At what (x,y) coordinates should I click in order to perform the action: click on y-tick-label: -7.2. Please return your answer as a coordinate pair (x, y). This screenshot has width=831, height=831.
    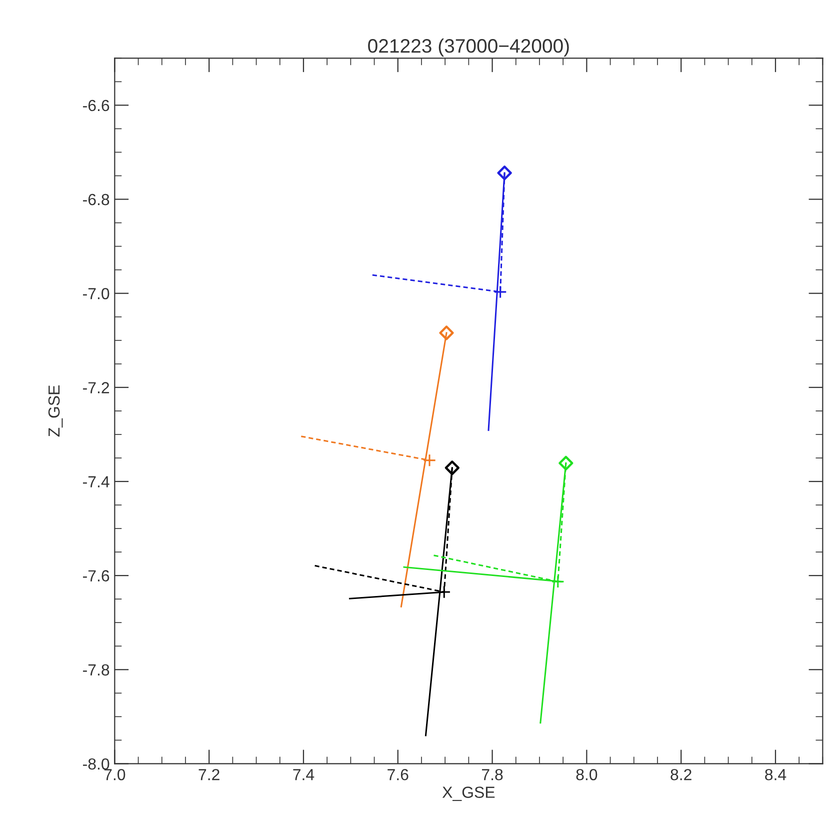
    Looking at the image, I should click on (96, 388).